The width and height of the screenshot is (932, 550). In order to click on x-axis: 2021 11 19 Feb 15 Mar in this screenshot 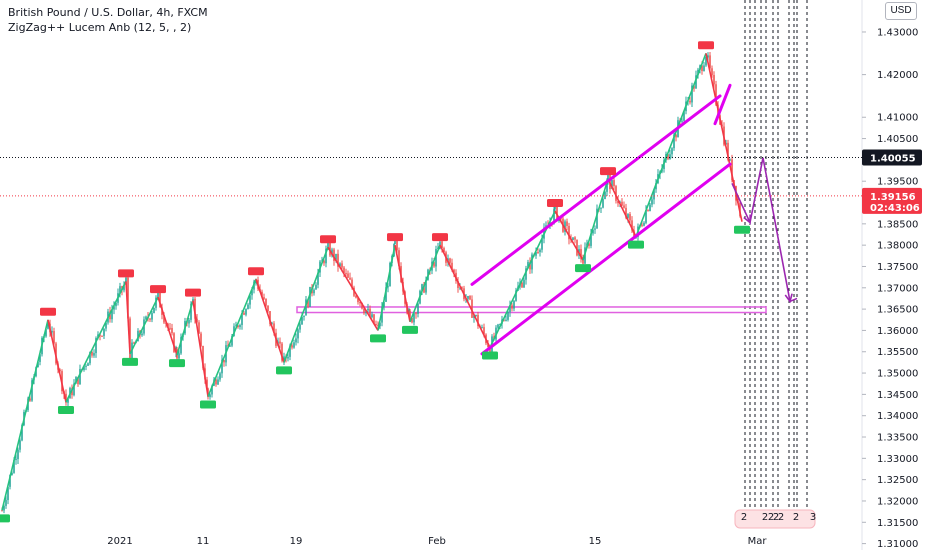, I will do `click(437, 541)`.